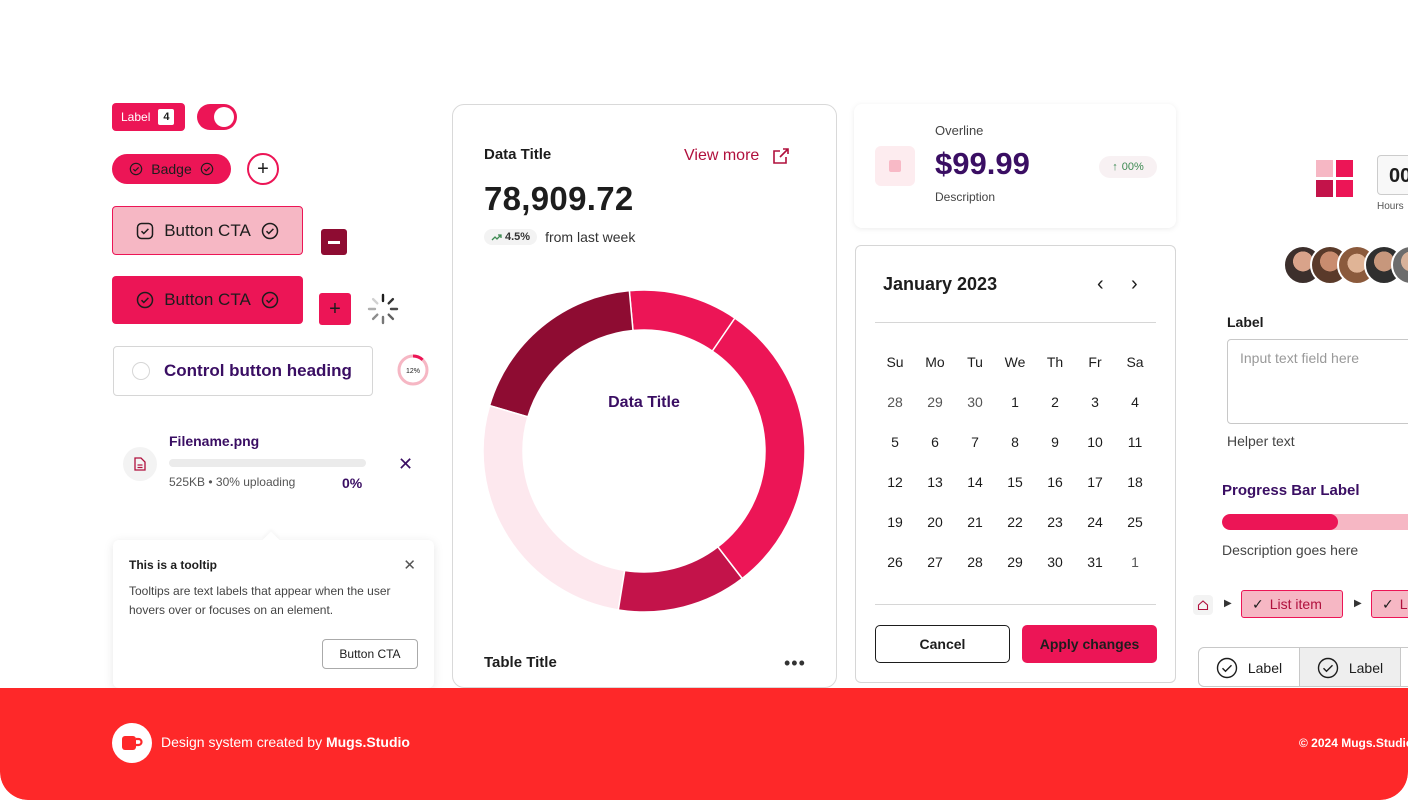 The image size is (1408, 800). I want to click on card-trend: 4.5% from last week, so click(559, 237).